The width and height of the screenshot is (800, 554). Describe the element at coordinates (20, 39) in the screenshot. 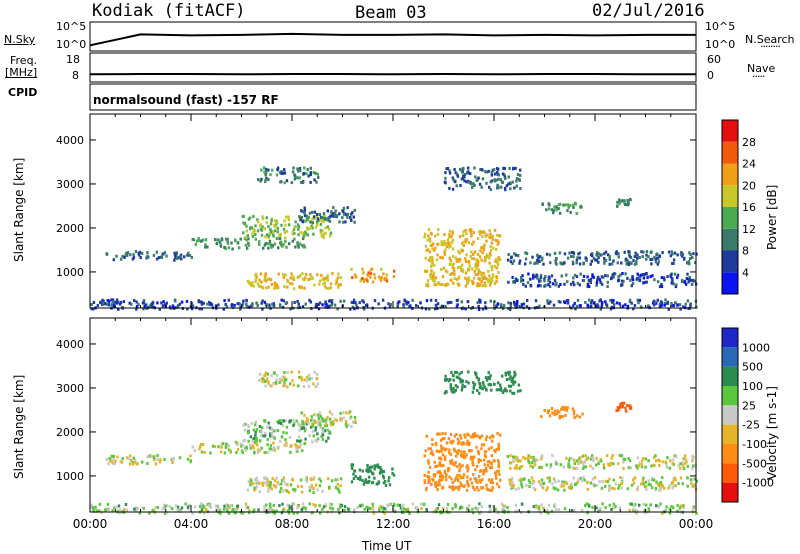

I see `nsky-label: N.Sky` at that location.